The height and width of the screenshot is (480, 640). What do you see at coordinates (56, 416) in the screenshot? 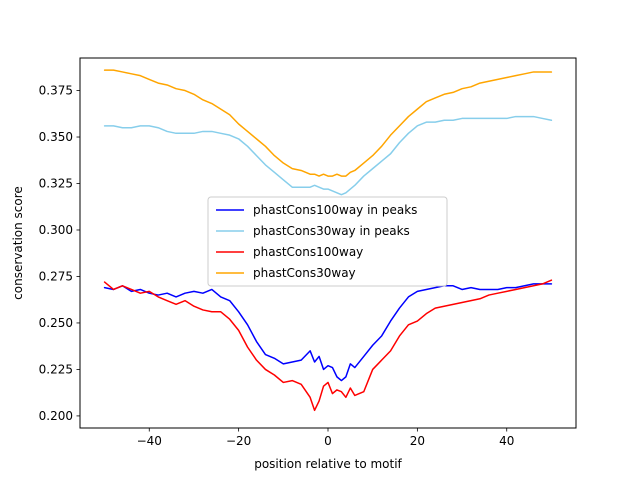
I see `y-tick-label: 0.200` at bounding box center [56, 416].